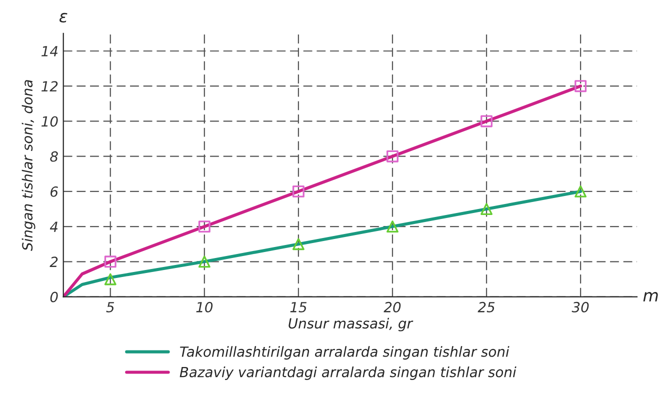 The width and height of the screenshot is (667, 418). Describe the element at coordinates (54, 297) in the screenshot. I see `y-tick-label: 0` at that location.